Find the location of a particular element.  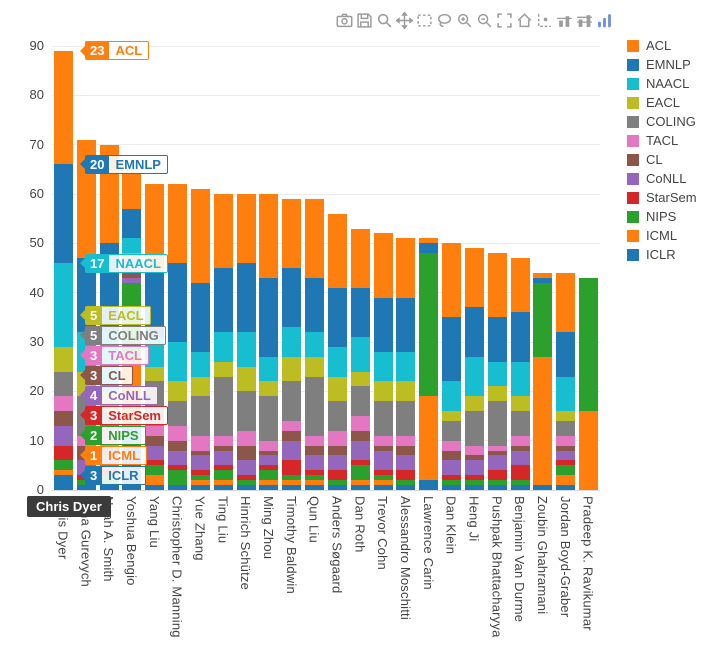

zoom-in-icon is located at coordinates (464, 20).